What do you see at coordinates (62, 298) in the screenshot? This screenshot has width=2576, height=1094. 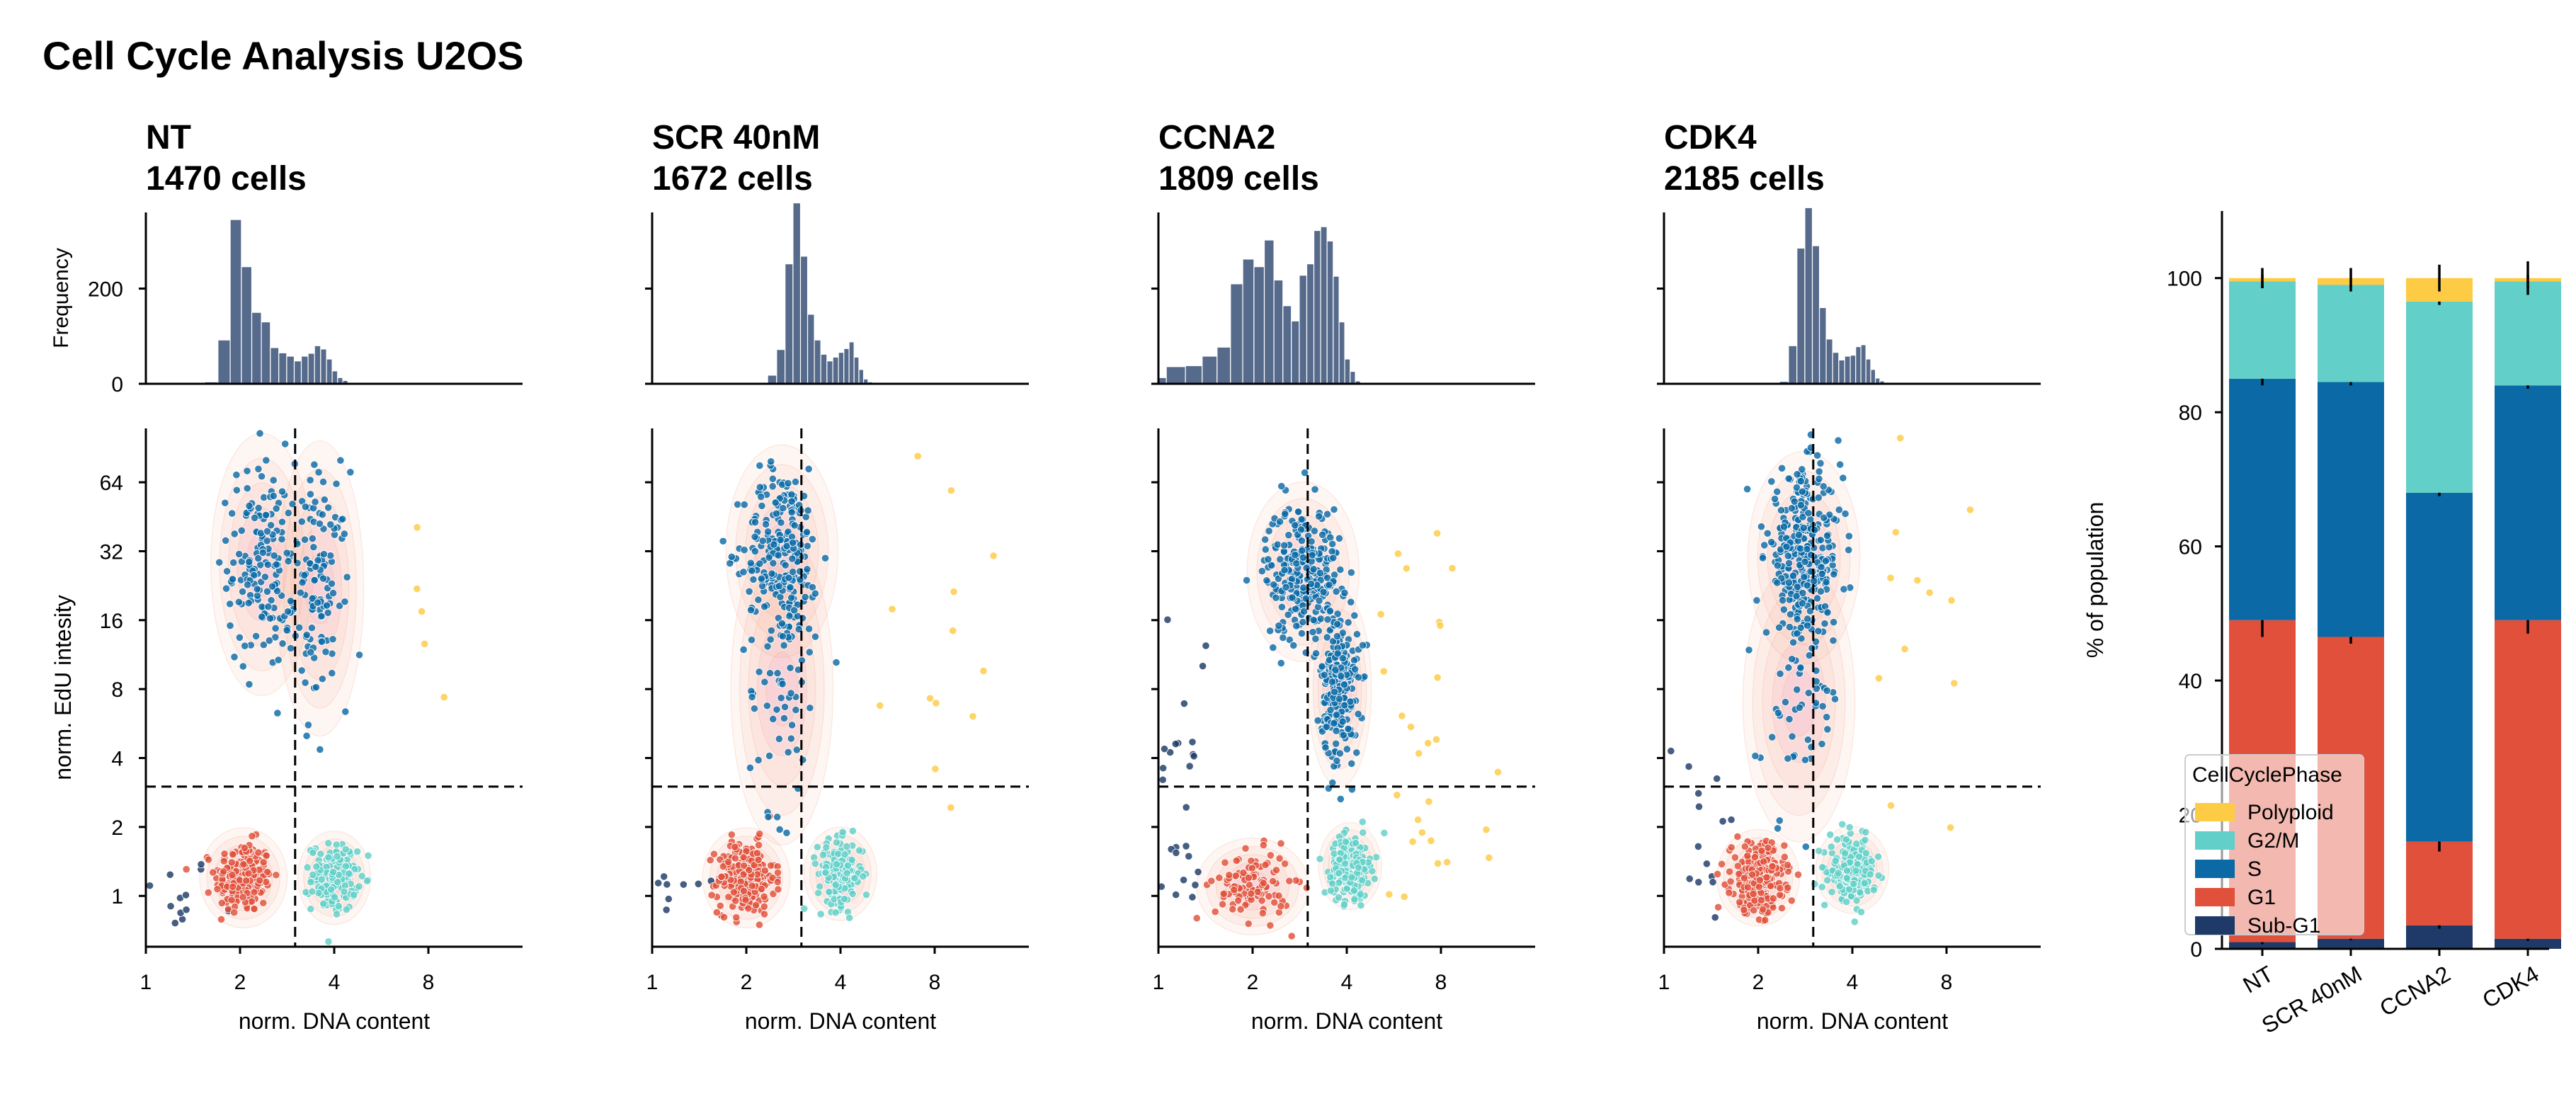 I see `histogram-ylabel: Frequency` at bounding box center [62, 298].